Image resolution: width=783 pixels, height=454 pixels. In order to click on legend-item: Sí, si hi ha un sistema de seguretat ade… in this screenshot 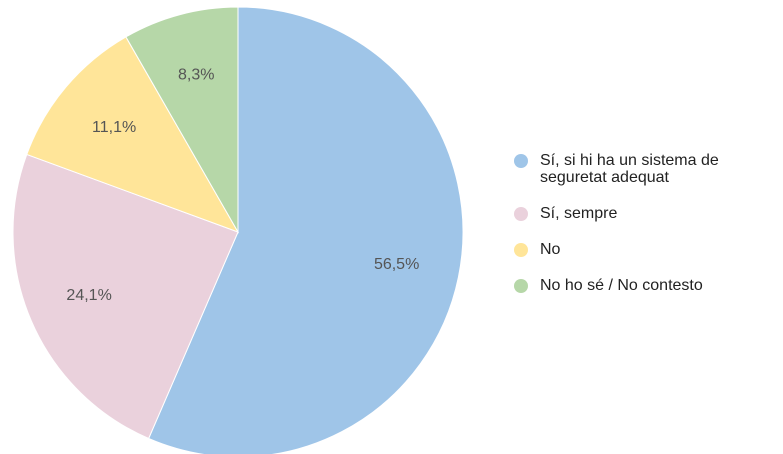, I will do `click(635, 169)`.